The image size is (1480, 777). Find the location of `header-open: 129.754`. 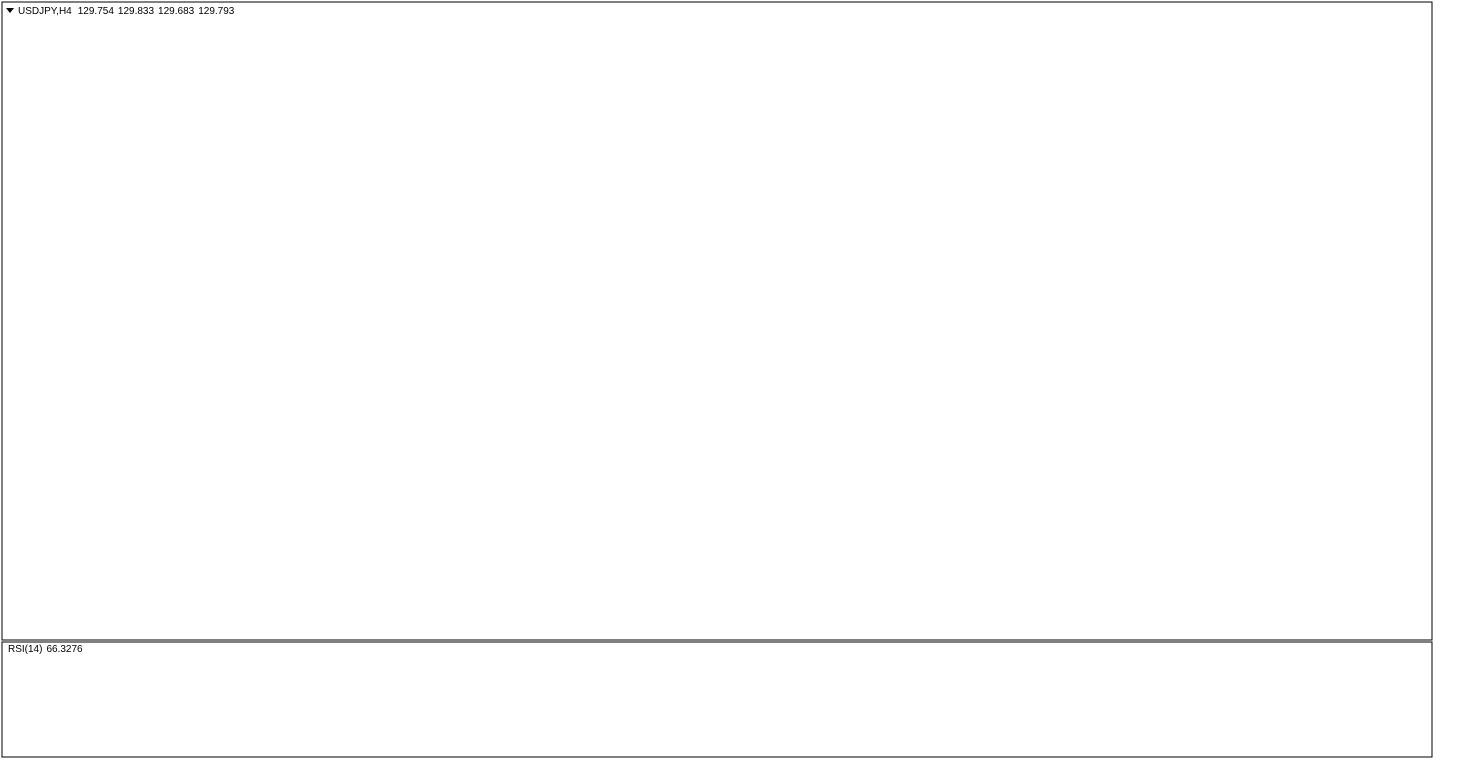

header-open: 129.754 is located at coordinates (96, 11).